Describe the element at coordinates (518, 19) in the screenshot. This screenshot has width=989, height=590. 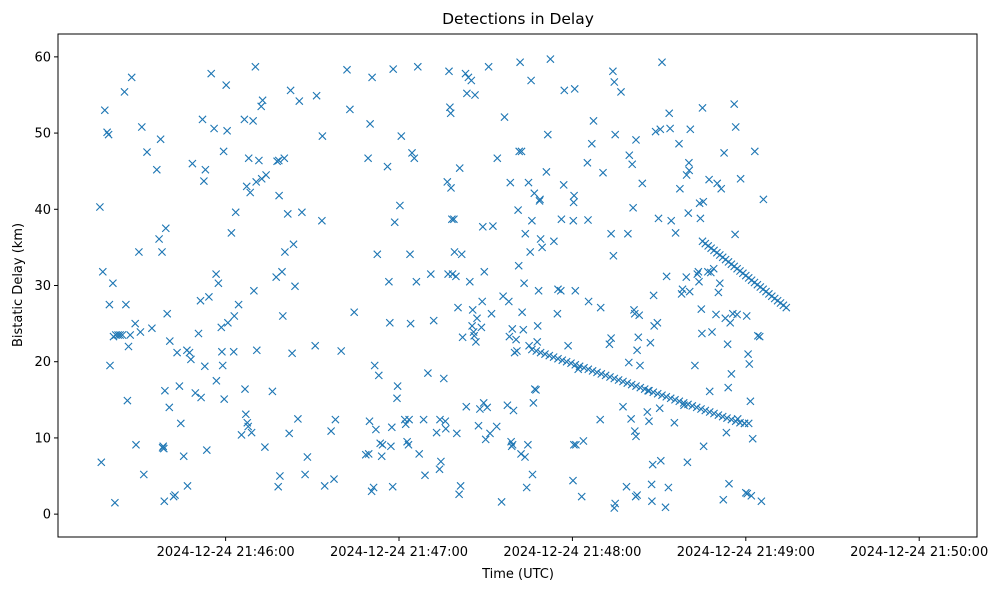
I see `chart-title: Detections in Delay` at that location.